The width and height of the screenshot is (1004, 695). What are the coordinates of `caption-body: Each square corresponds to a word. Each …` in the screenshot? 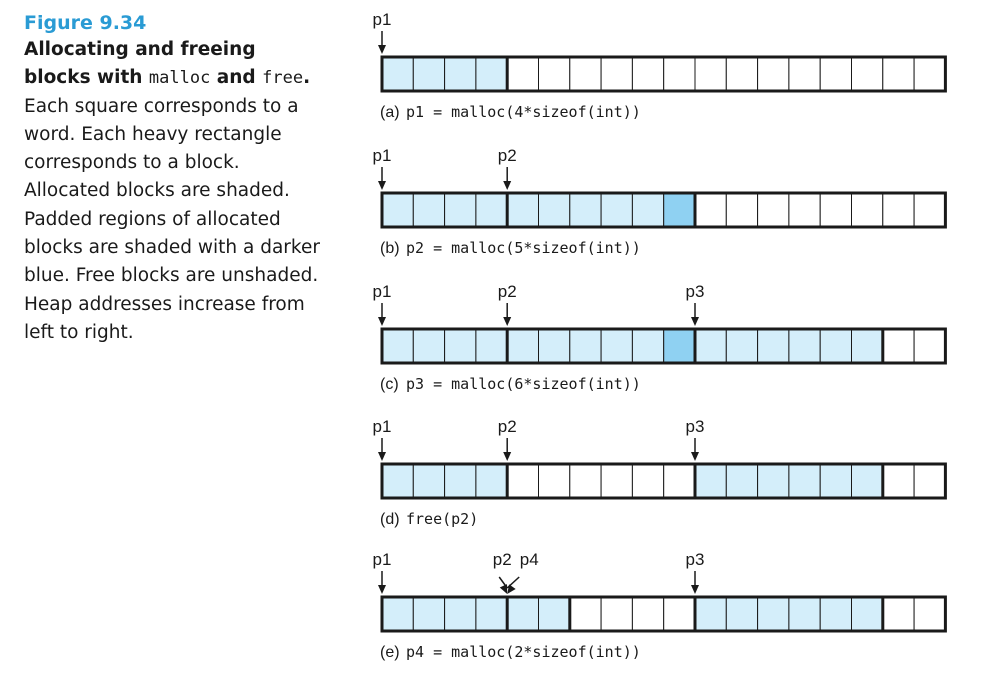 It's located at (172, 219).